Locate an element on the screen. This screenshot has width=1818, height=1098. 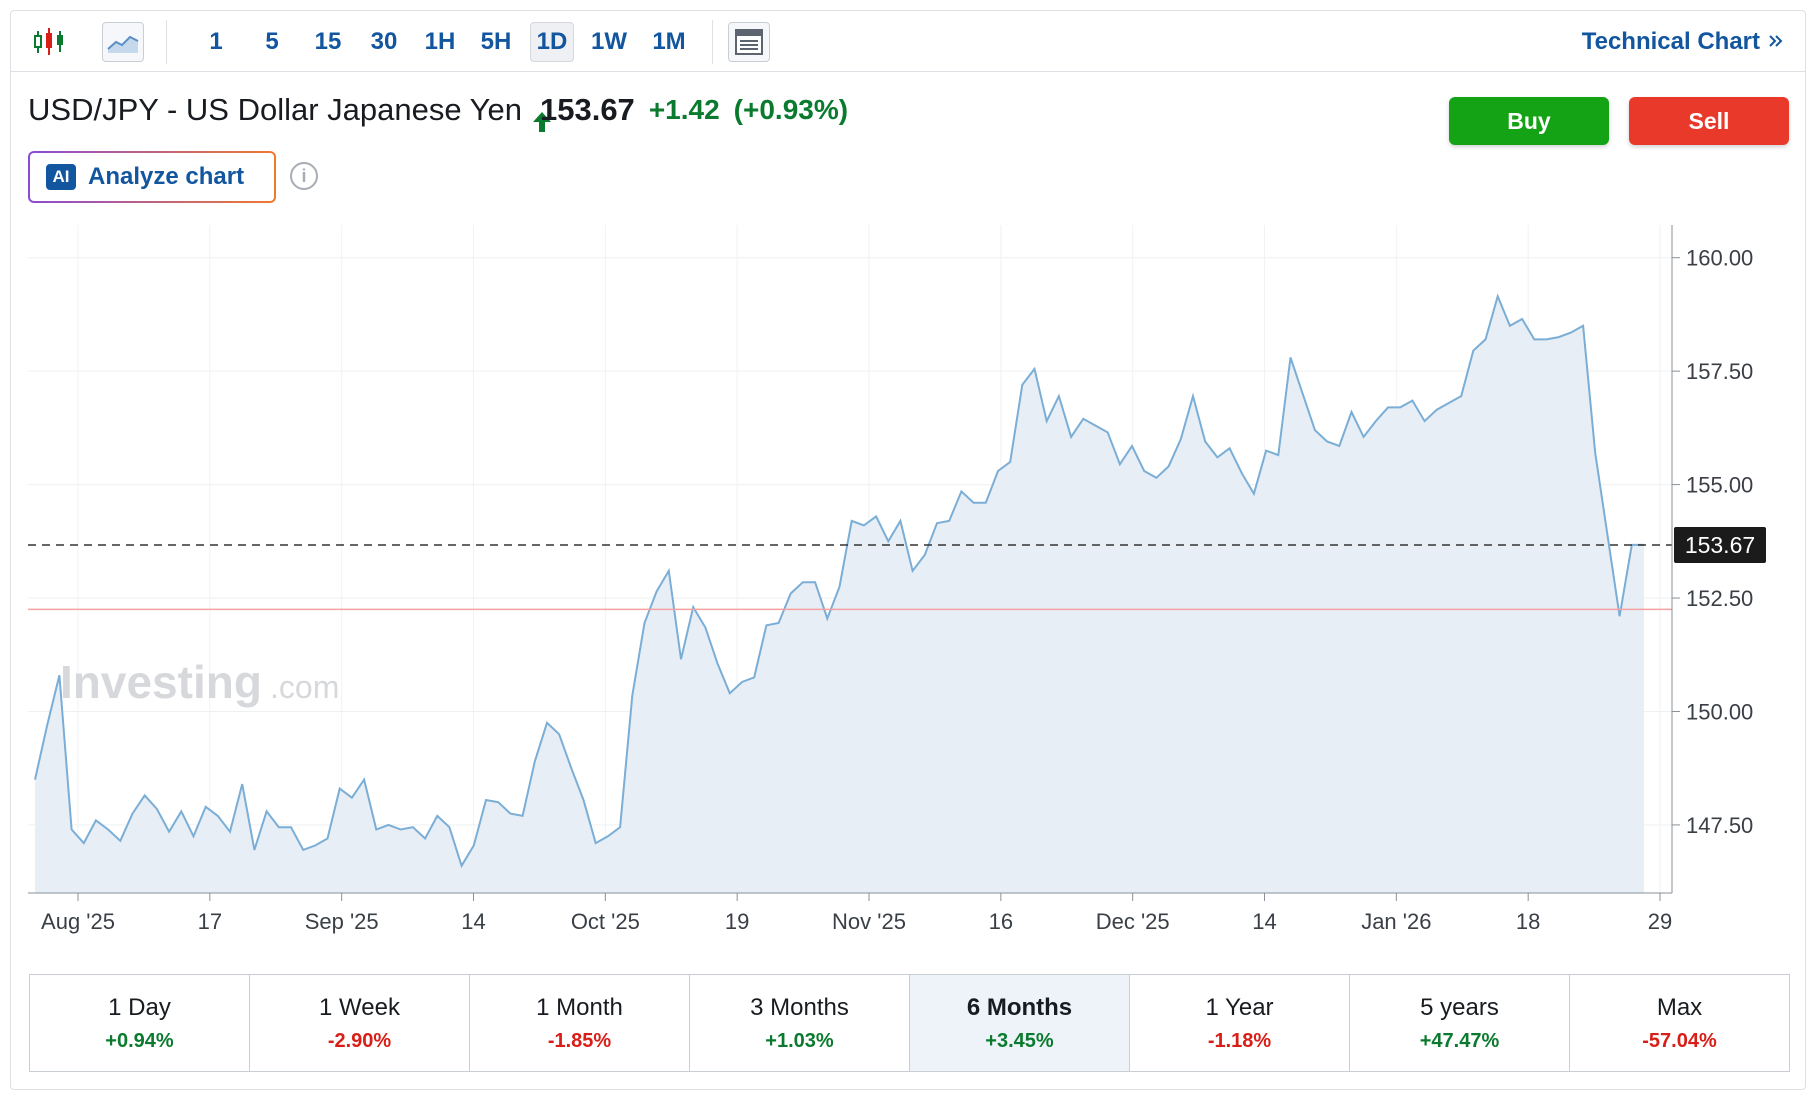
x-tick-label: Jan '26 is located at coordinates (1396, 921).